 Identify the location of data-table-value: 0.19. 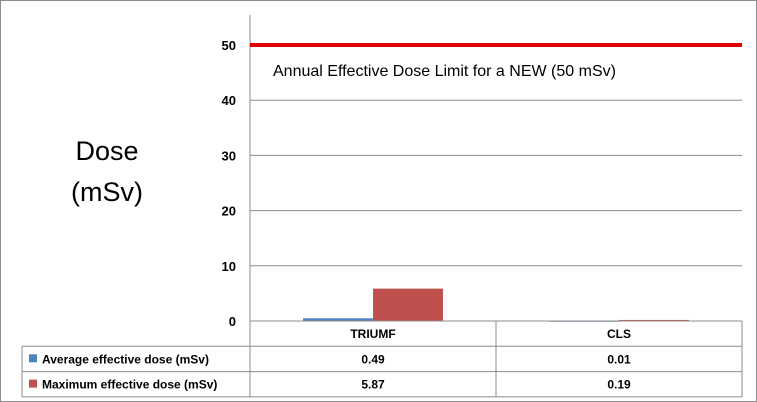
(619, 385).